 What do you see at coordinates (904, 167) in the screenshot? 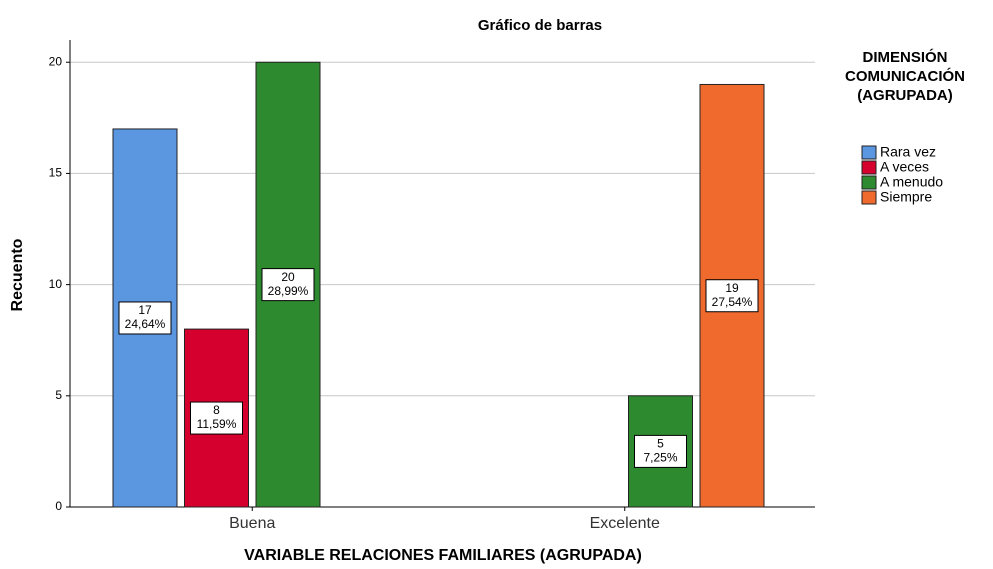
I see `legend-label: A veces` at bounding box center [904, 167].